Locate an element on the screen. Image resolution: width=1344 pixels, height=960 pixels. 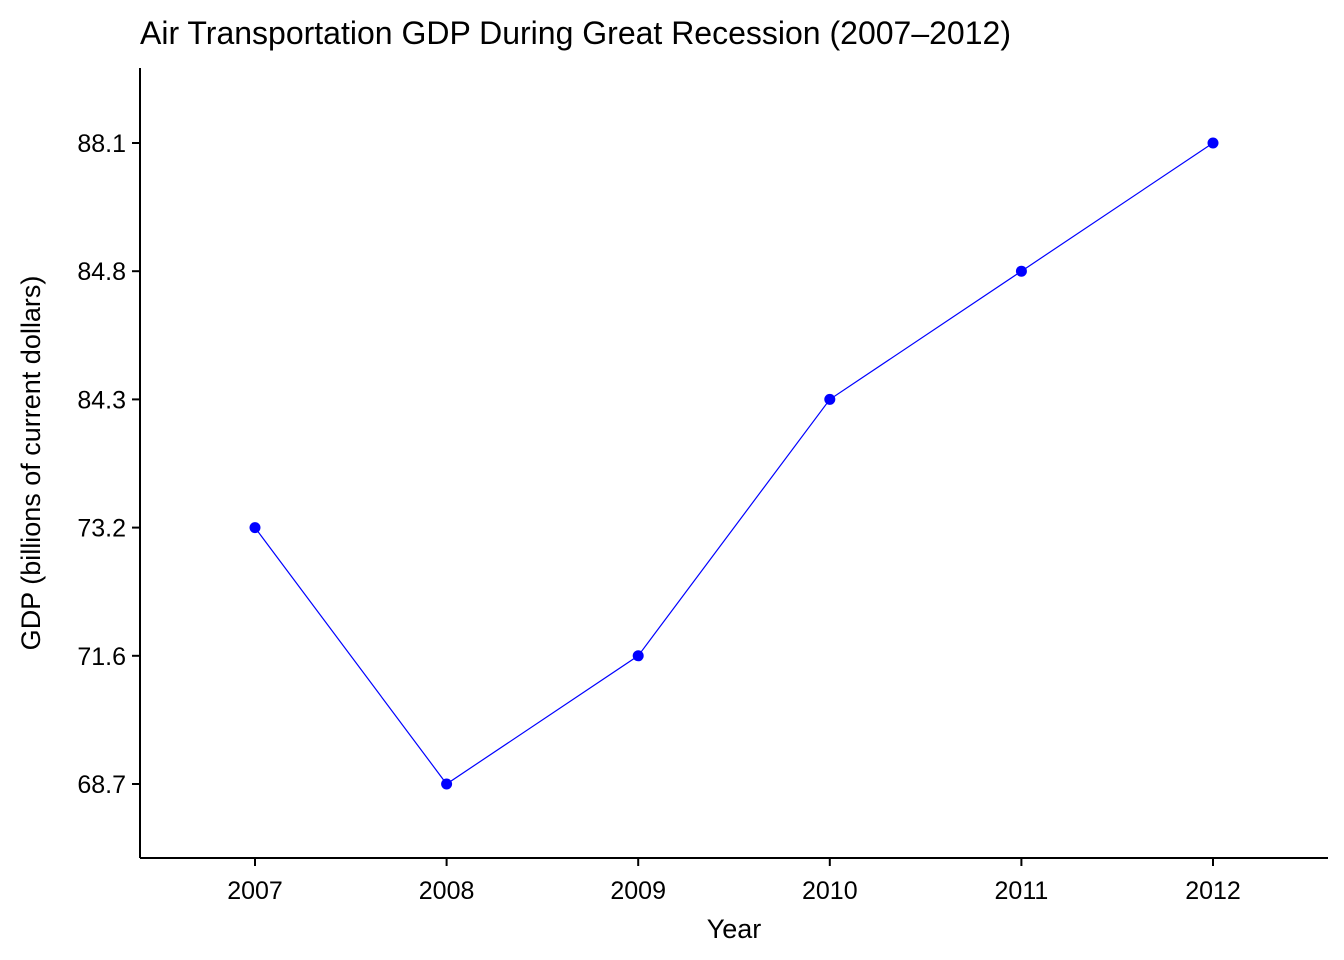
y-axis-title: GDP (billions of current dollars) is located at coordinates (31, 463).